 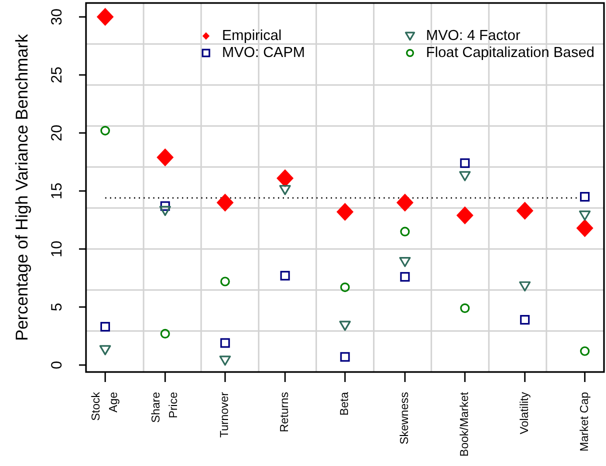 What do you see at coordinates (57, 365) in the screenshot?
I see `y-tick-label: 0` at bounding box center [57, 365].